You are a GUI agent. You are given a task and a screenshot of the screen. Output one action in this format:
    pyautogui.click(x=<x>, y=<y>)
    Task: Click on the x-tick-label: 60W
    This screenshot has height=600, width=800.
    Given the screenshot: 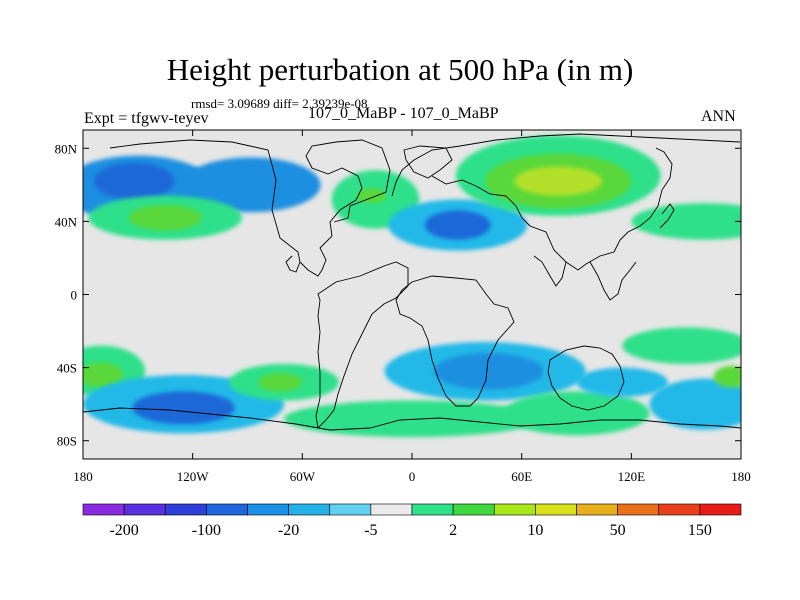 What is the action you would take?
    pyautogui.click(x=303, y=476)
    